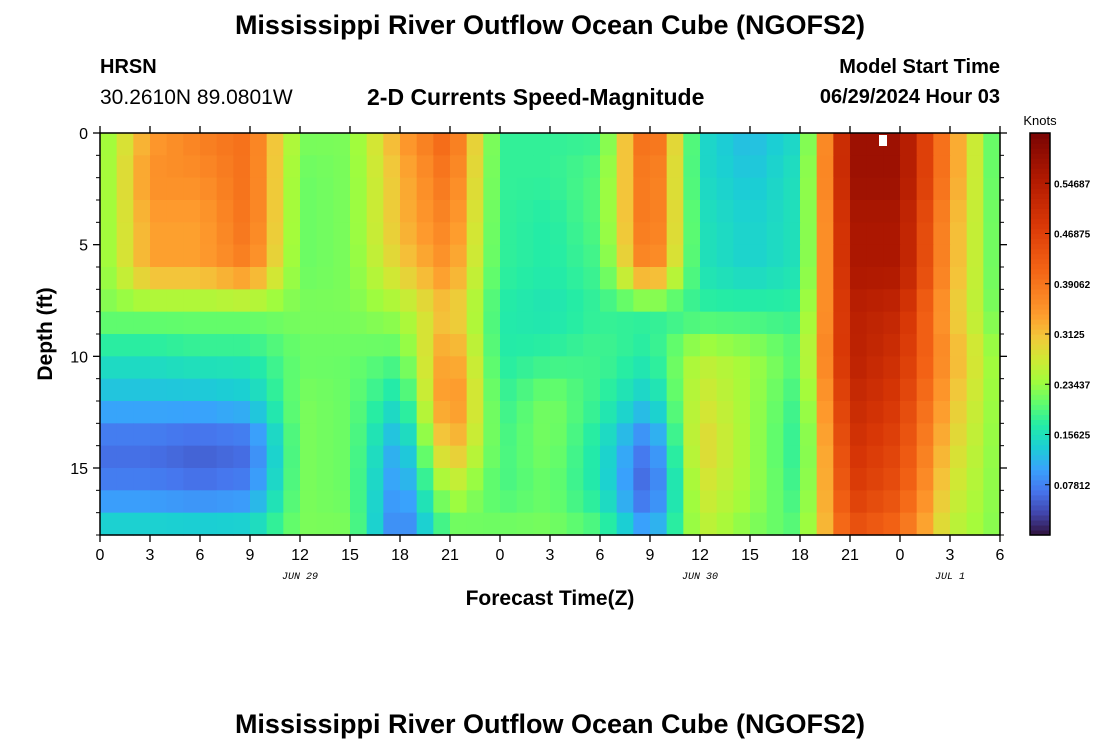 Image resolution: width=1100 pixels, height=750 pixels. What do you see at coordinates (450, 555) in the screenshot?
I see `x-tick-label: 21` at bounding box center [450, 555].